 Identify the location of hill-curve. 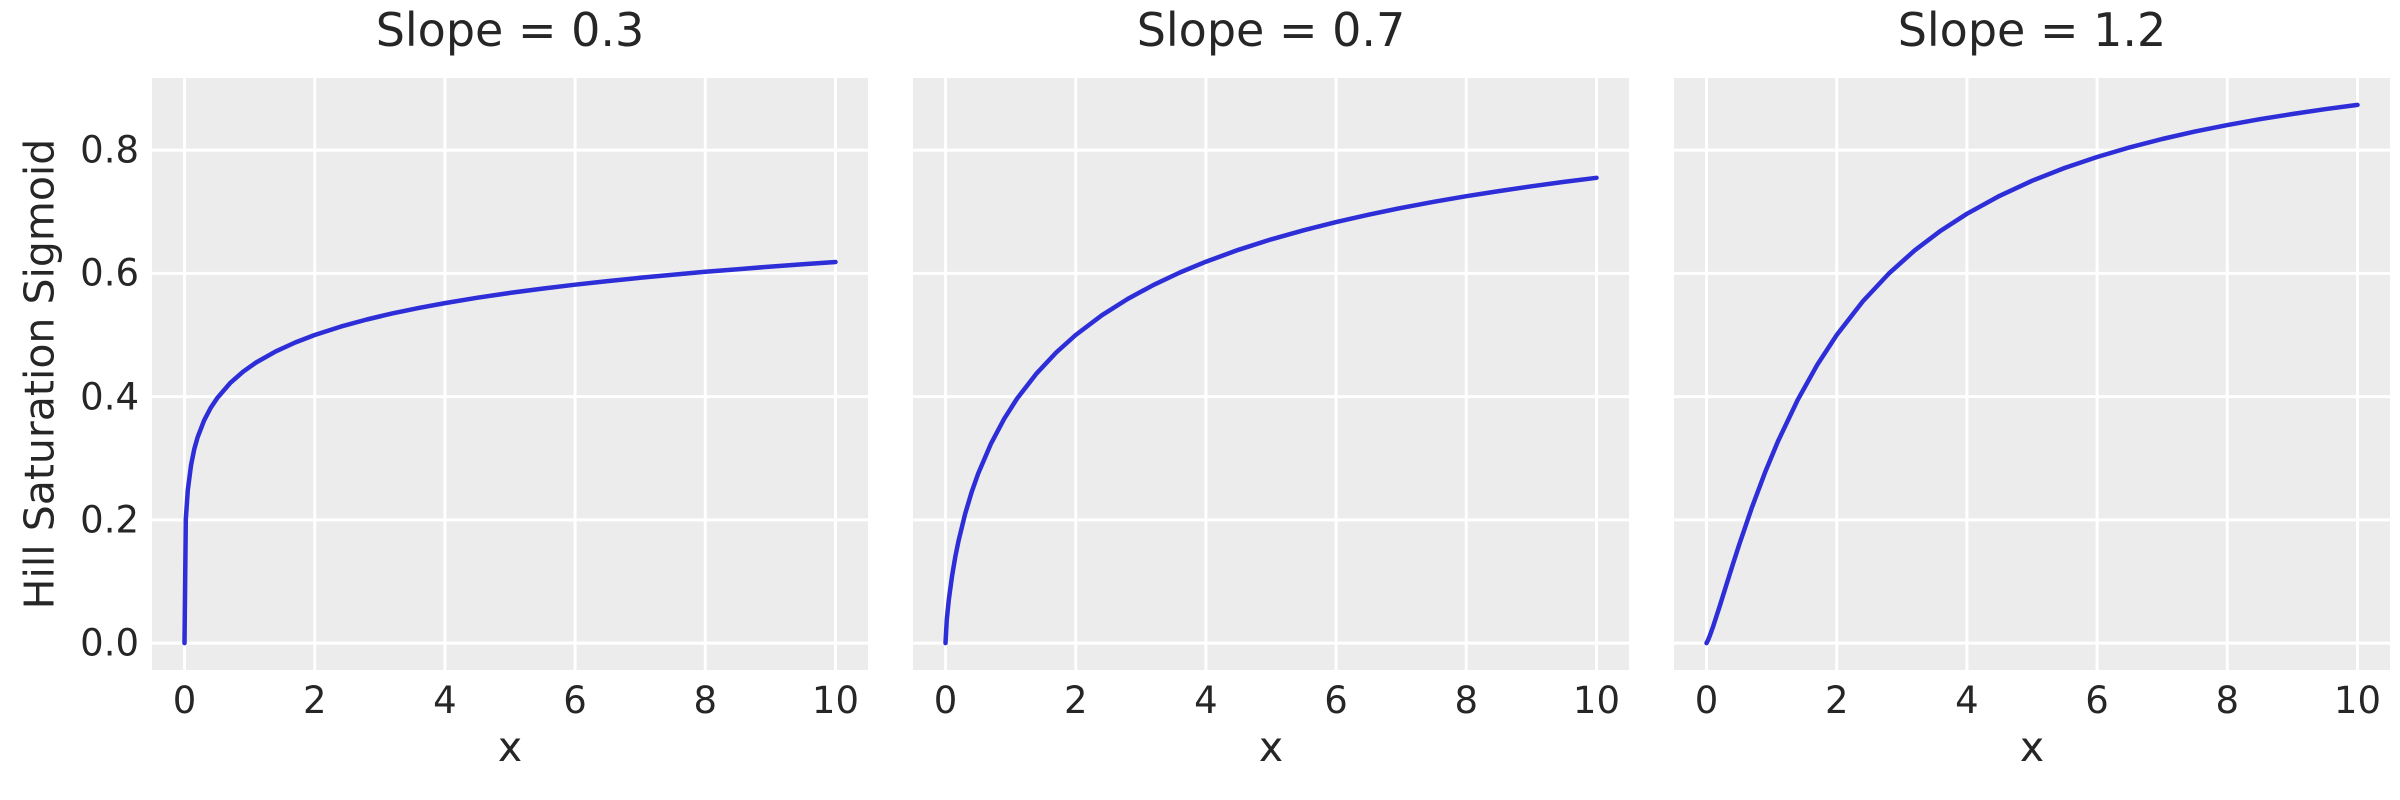
(510, 452).